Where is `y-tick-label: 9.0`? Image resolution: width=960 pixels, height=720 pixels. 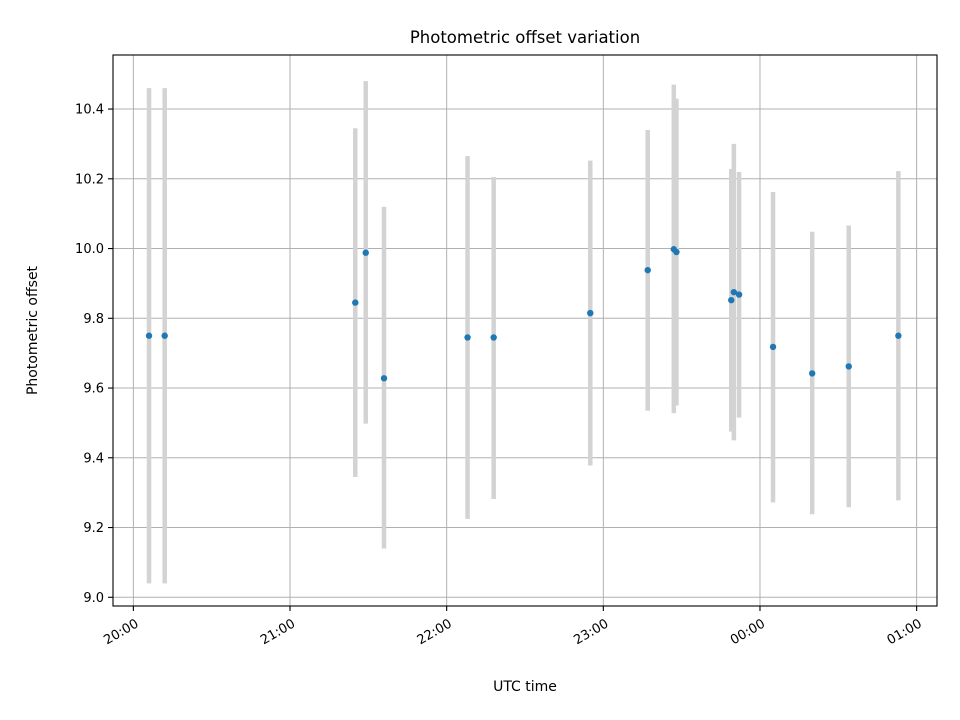
y-tick-label: 9.0 is located at coordinates (93, 598).